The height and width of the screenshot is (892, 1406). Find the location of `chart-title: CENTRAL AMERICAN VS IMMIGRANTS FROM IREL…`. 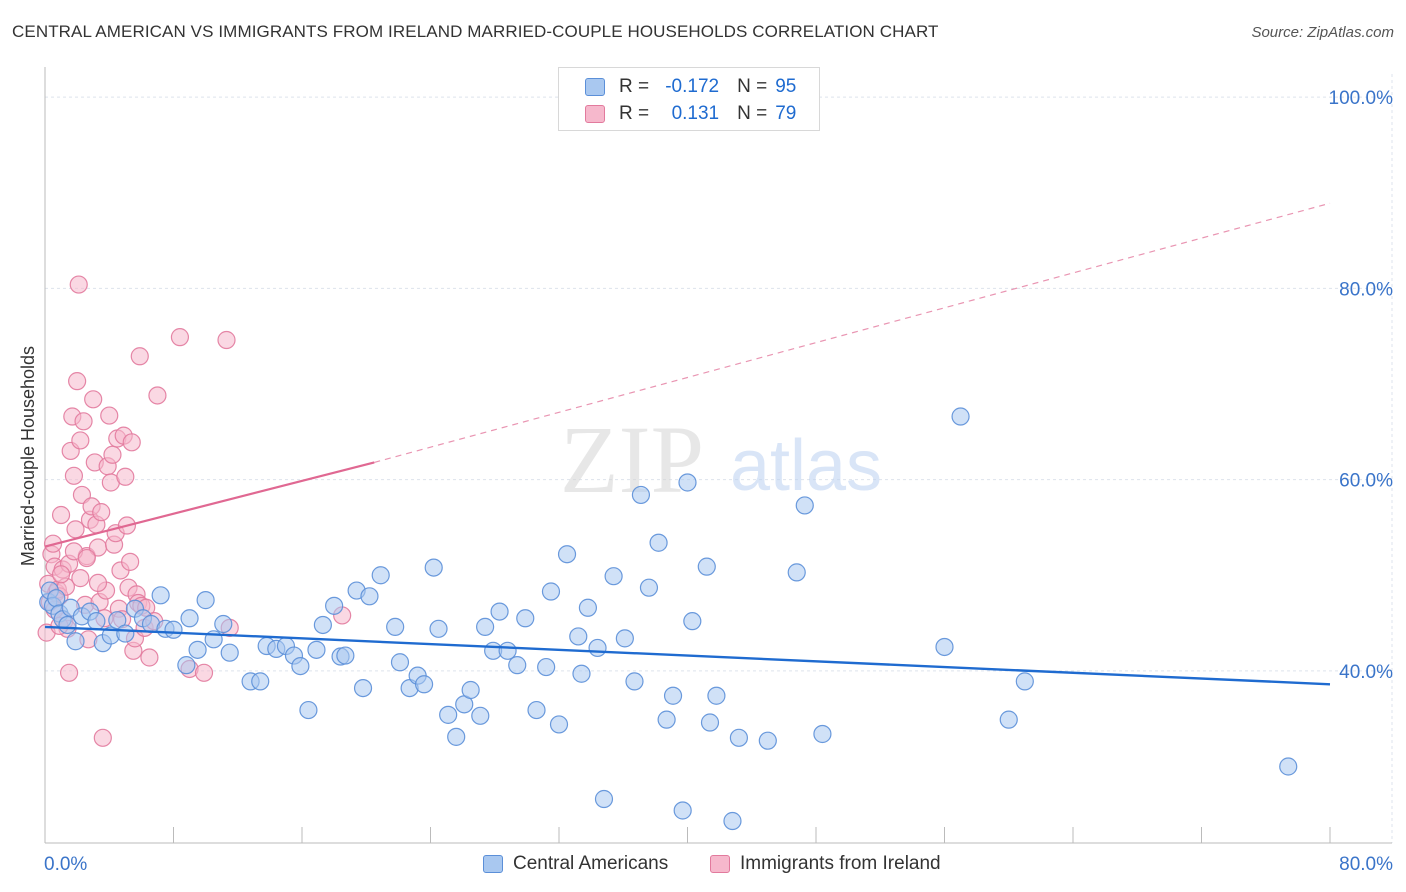

chart-title: CENTRAL AMERICAN VS IMMIGRANTS FROM IREL… is located at coordinates (475, 31).